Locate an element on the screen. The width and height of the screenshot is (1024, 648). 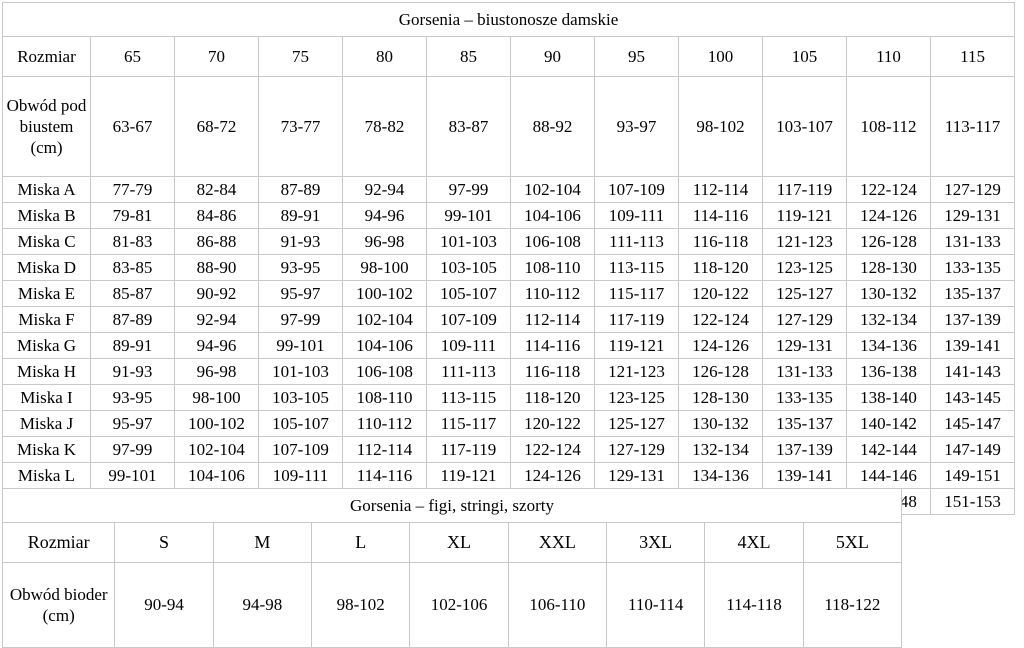
cup-value: 151-153 is located at coordinates (972, 501).